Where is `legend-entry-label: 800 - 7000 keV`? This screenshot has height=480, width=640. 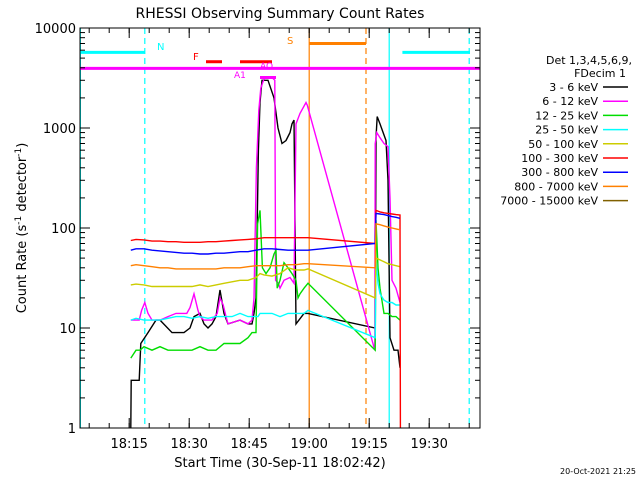
legend-entry-label: 800 - 7000 keV is located at coordinates (556, 186).